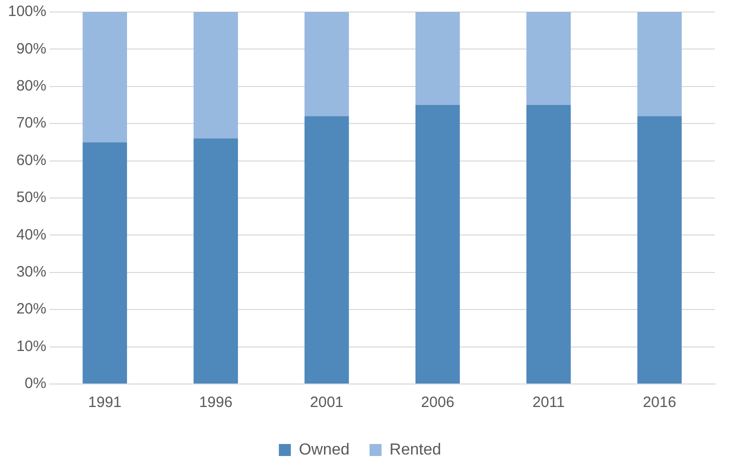 The height and width of the screenshot is (468, 740). What do you see at coordinates (31, 123) in the screenshot?
I see `y-tick-label: 70%` at bounding box center [31, 123].